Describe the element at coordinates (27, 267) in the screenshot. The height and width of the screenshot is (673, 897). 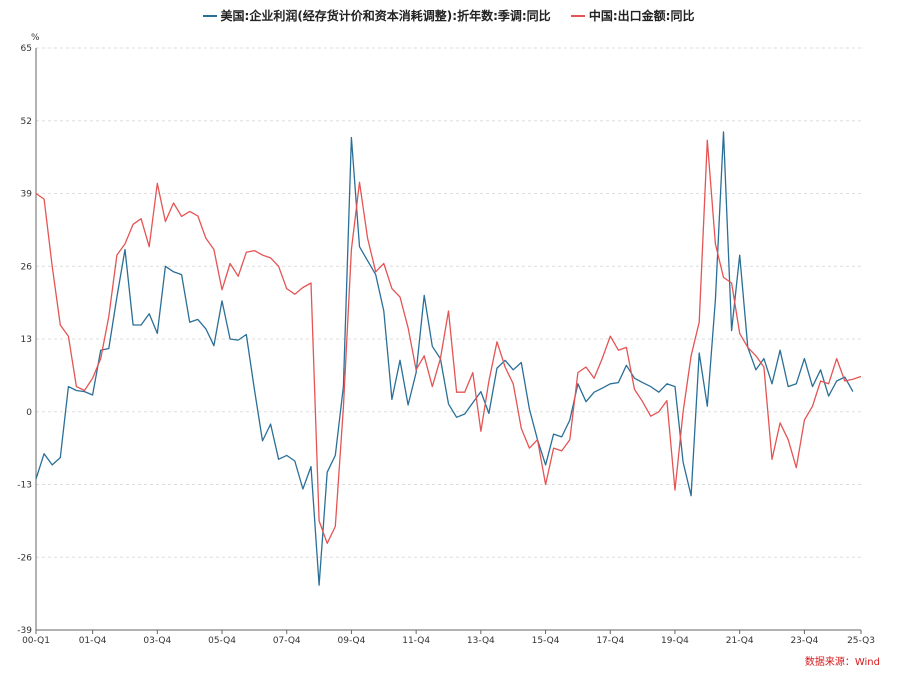
I see `y-tick-label: 26` at that location.